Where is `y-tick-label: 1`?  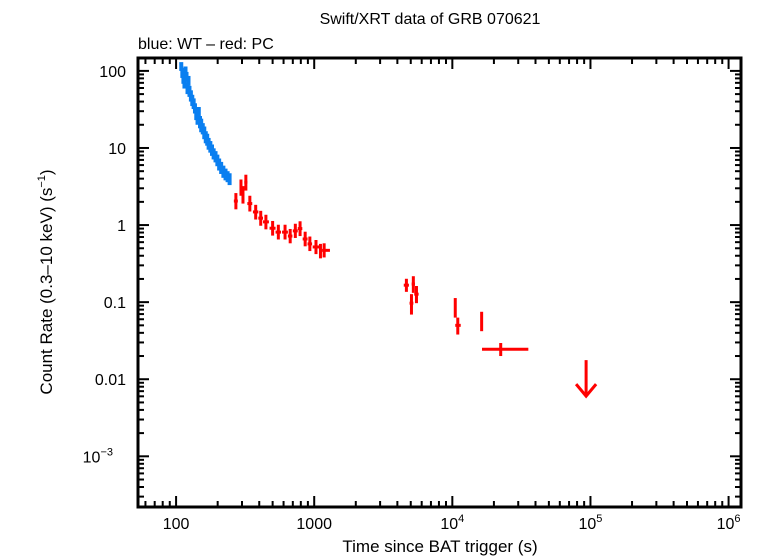
y-tick-label: 1 is located at coordinates (121, 226).